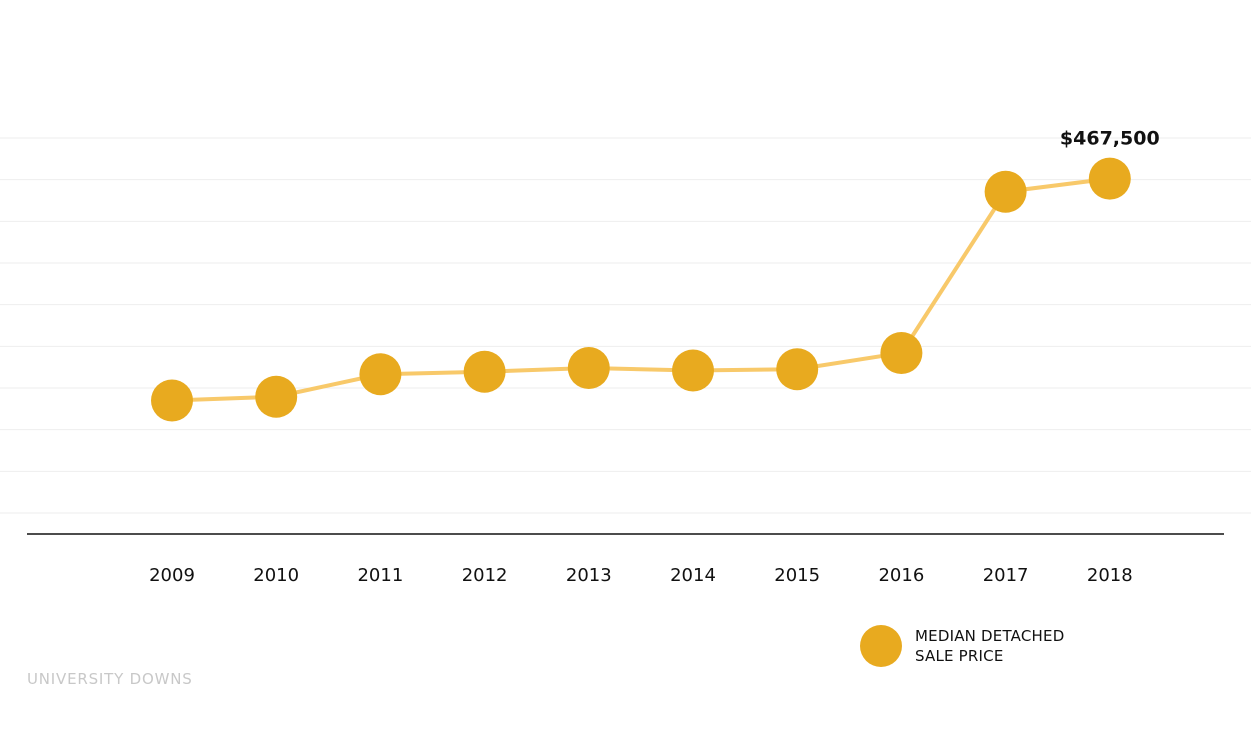  Describe the element at coordinates (1010, 646) in the screenshot. I see `legend-label: MEDIAN DETACHED SALE PRICE` at that location.